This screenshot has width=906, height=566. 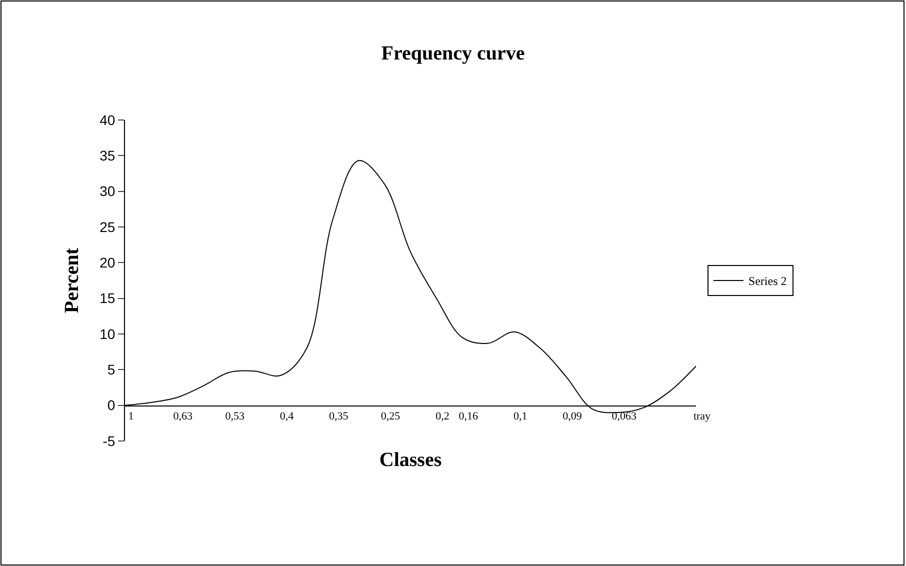 I want to click on x-tick-label: 0,16, so click(x=468, y=416).